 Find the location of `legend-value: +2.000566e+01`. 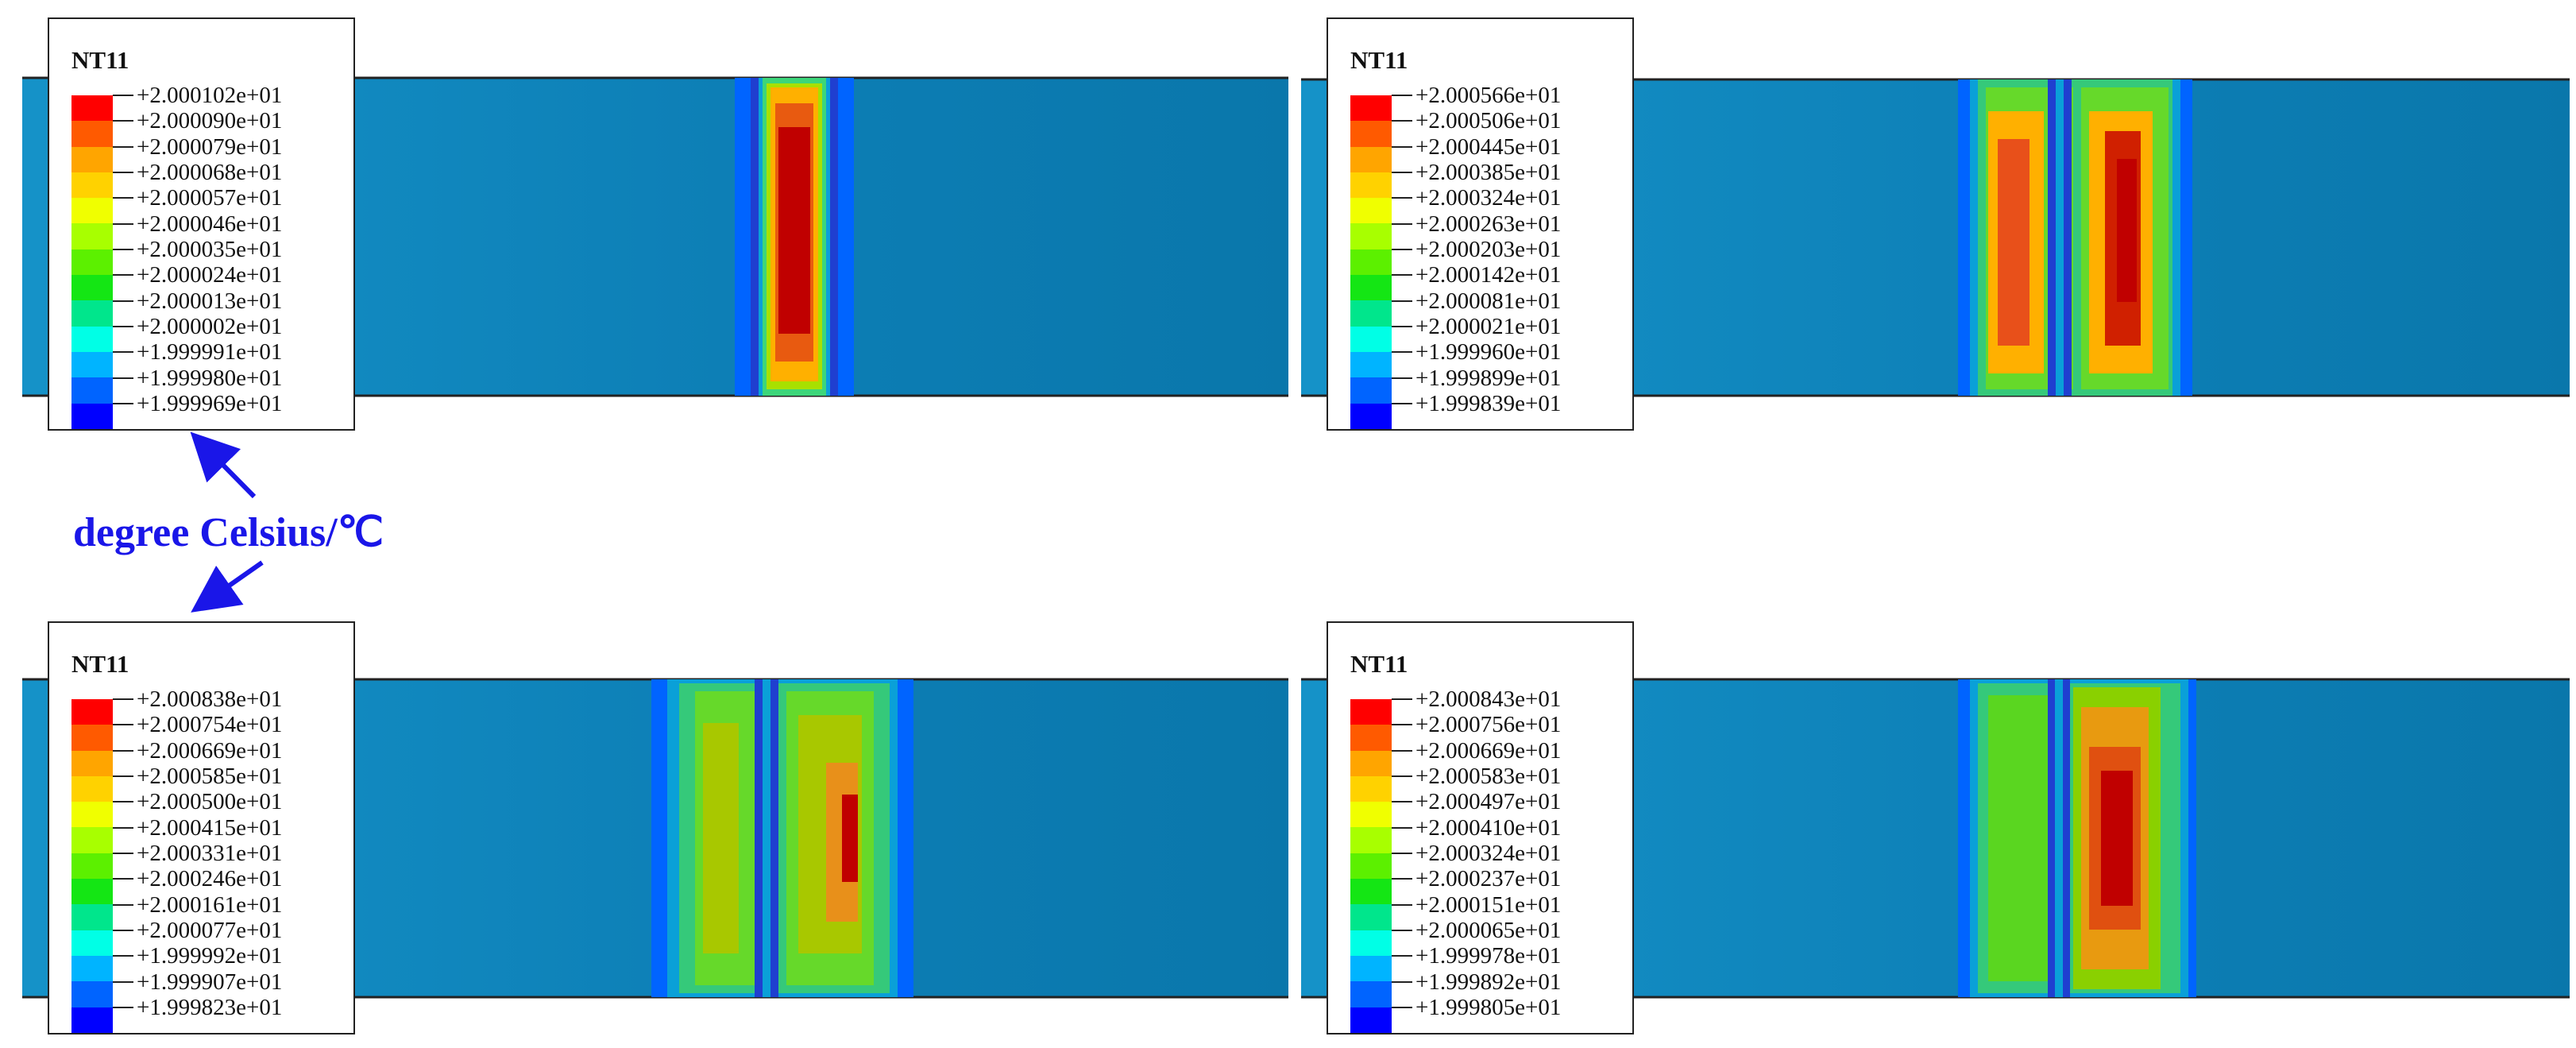

legend-value: +2.000566e+01 is located at coordinates (1488, 95).